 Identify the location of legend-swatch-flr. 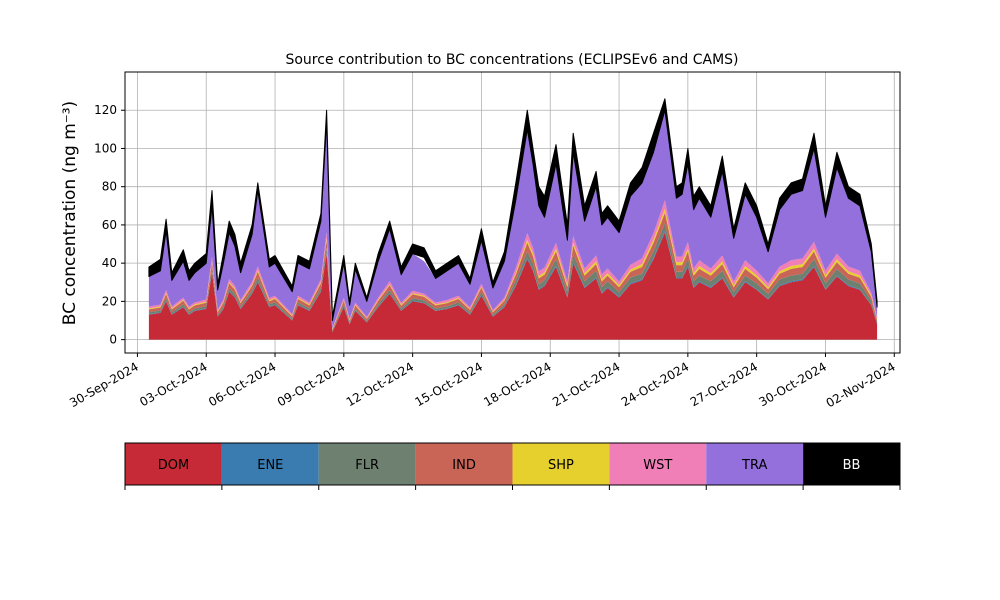
(367, 464).